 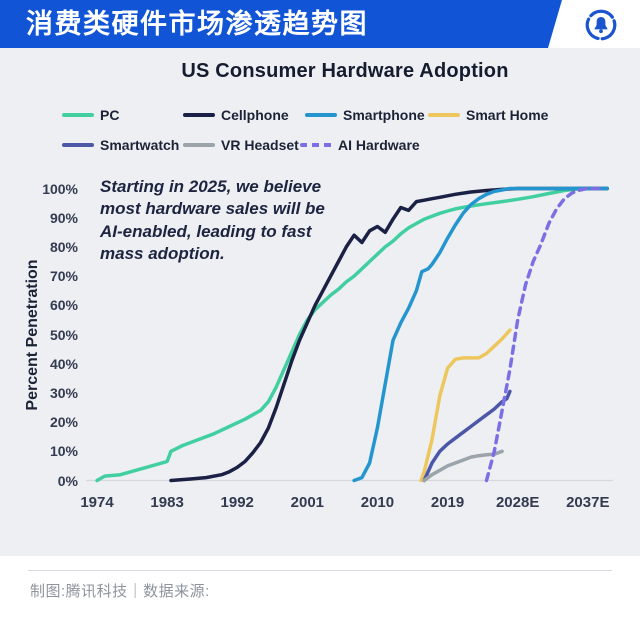 What do you see at coordinates (63, 246) in the screenshot?
I see `y-tick-80: 80%` at bounding box center [63, 246].